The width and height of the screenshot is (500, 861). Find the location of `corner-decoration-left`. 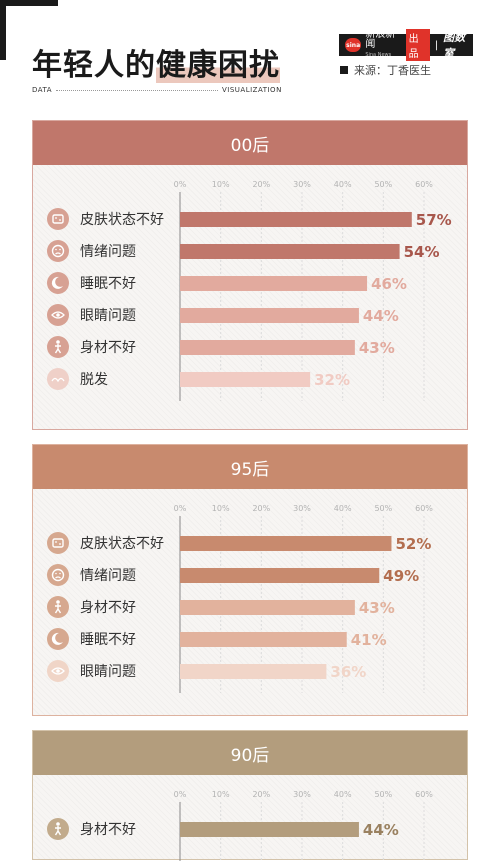

corner-decoration-left is located at coordinates (3, 30).